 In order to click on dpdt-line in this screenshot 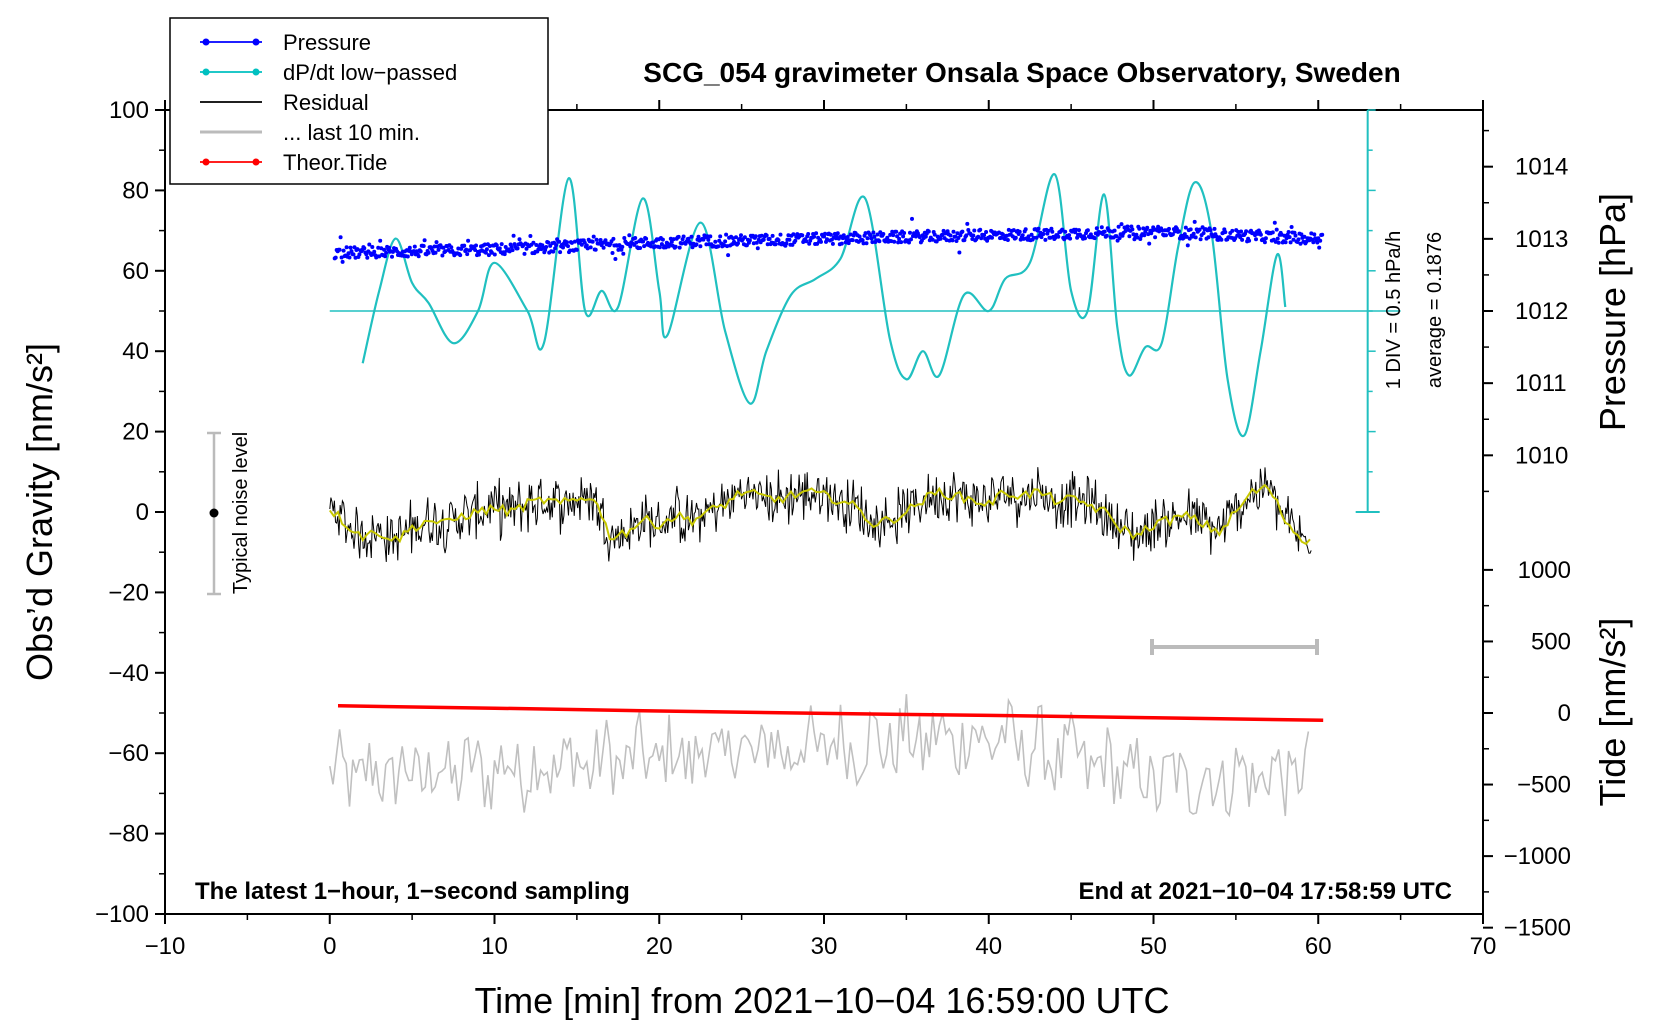, I will do `click(824, 305)`.